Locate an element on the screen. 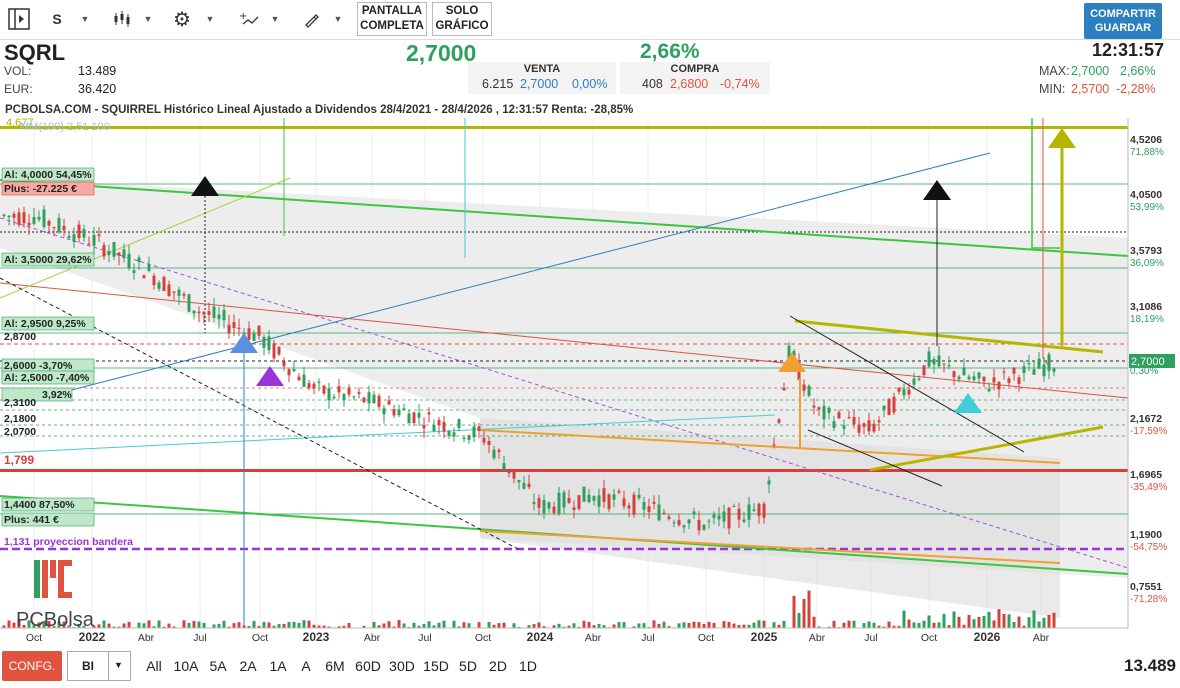 This screenshot has height=688, width=1180. range-button-2a: 2A is located at coordinates (248, 666).